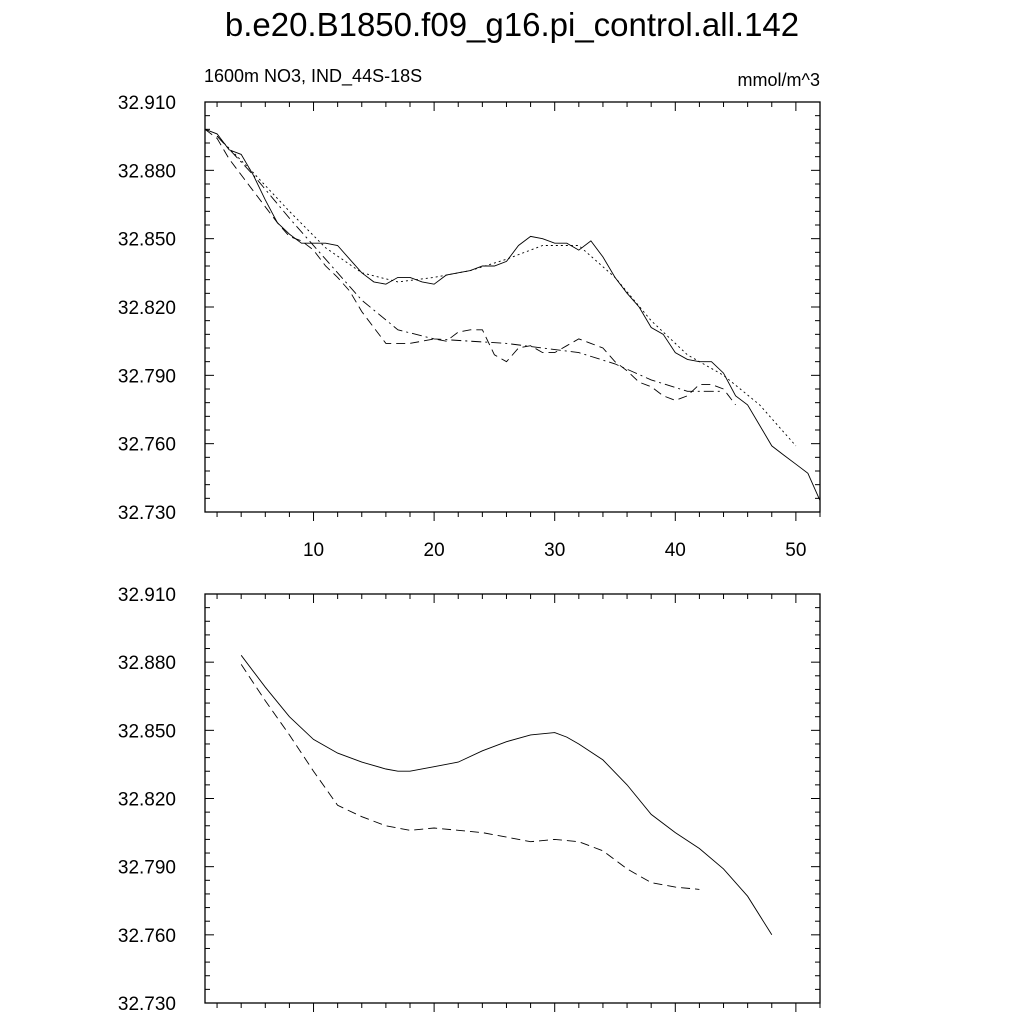 The height and width of the screenshot is (1024, 1024). Describe the element at coordinates (554, 550) in the screenshot. I see `x-tick-label: 30` at that location.